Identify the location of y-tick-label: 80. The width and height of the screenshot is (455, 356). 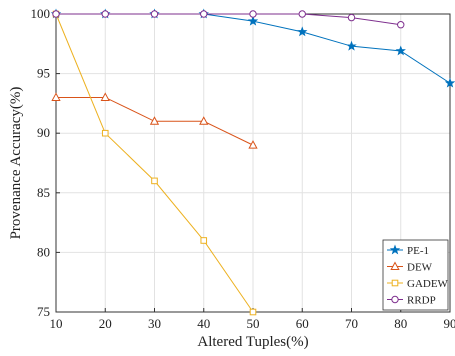
(43, 251).